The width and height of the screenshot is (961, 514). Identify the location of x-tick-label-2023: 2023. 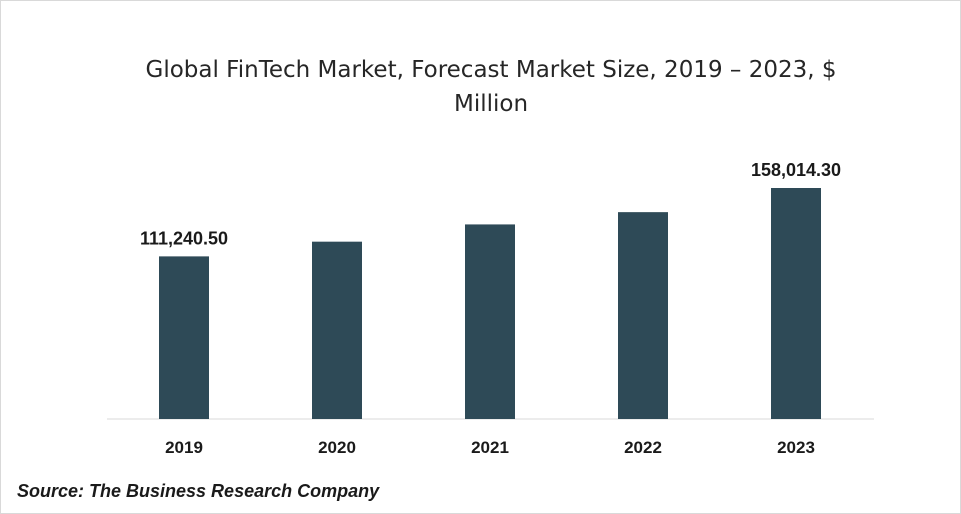
(796, 447).